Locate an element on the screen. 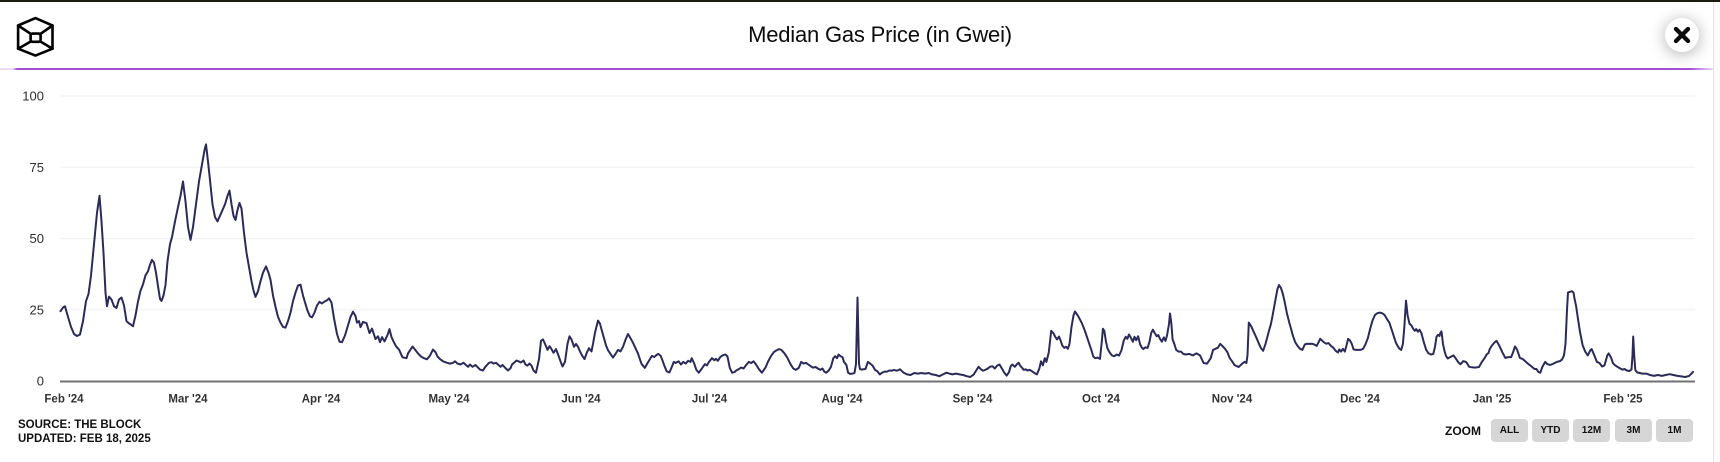 This screenshot has height=462, width=1720. svg-text: Jun '24 is located at coordinates (581, 399).